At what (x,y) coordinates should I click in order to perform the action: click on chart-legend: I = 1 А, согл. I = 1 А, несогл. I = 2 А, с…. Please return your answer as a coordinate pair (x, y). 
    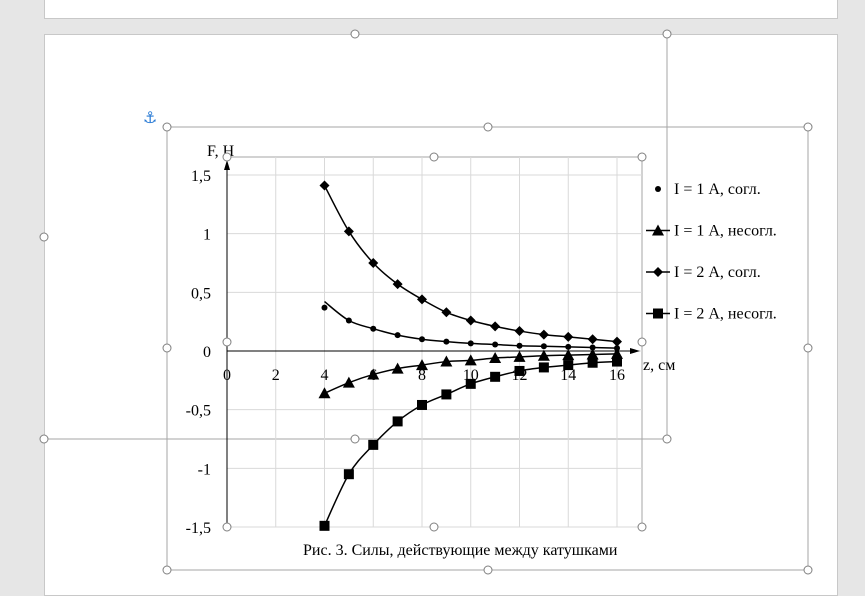
    Looking at the image, I should click on (711, 252).